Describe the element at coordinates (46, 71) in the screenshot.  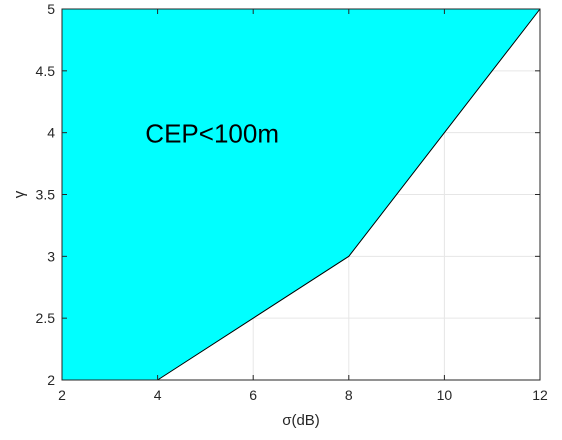
I see `y-tick-label: 4.5` at that location.